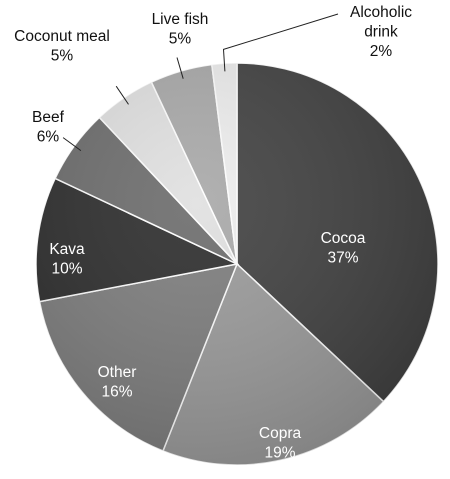  What do you see at coordinates (180, 68) in the screenshot?
I see `leader-line-live-fish` at bounding box center [180, 68].